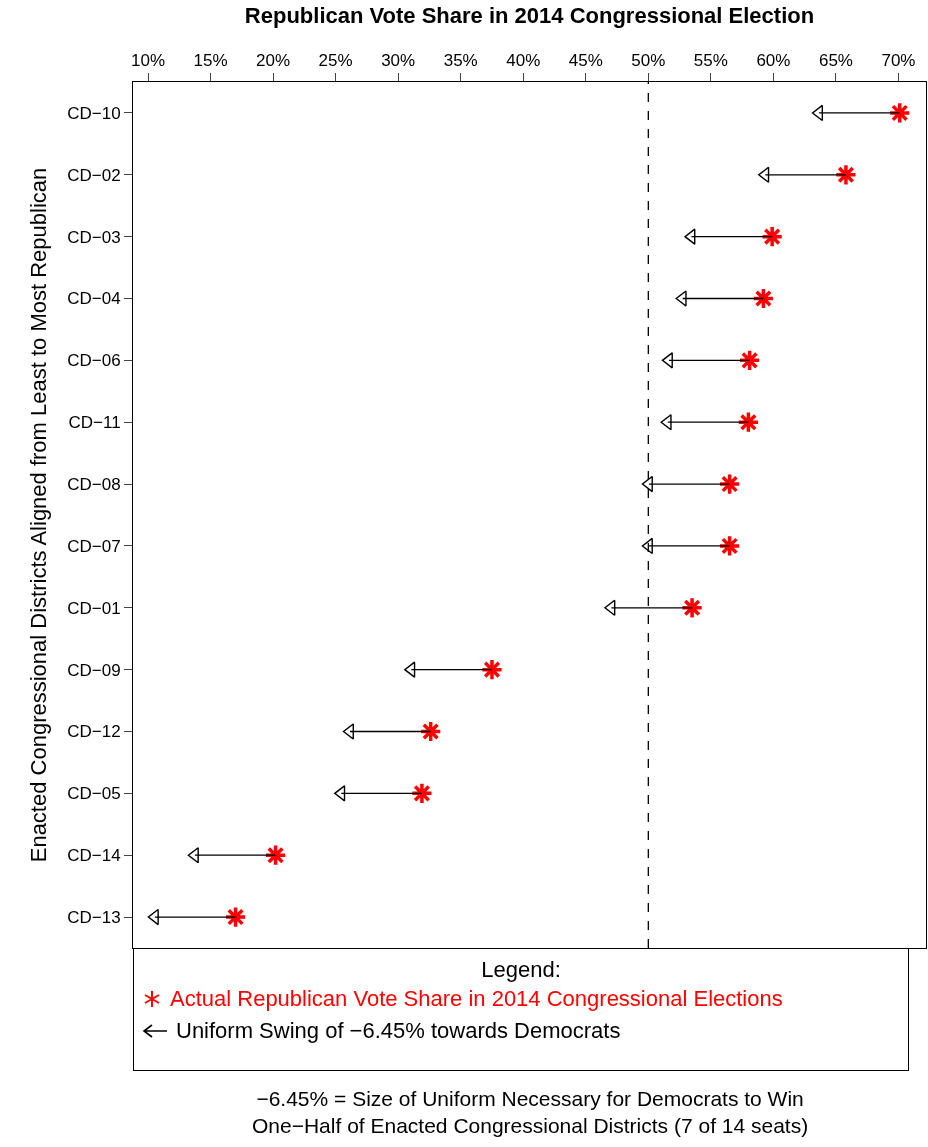 This screenshot has height=1147, width=928. I want to click on x-tick-label: 20%, so click(273, 61).